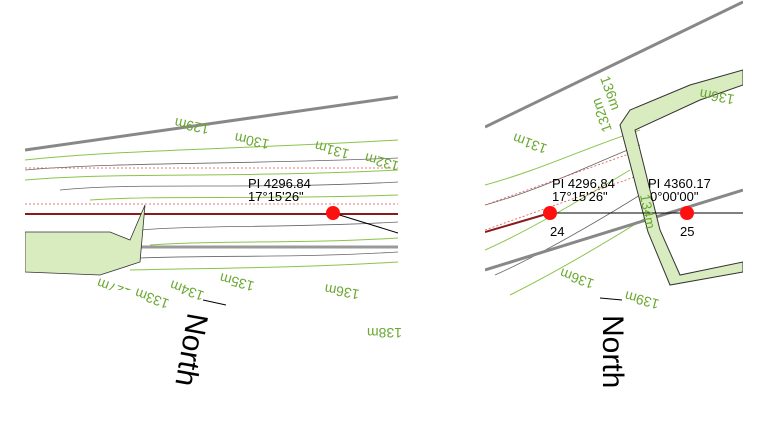 The image size is (763, 428). What do you see at coordinates (365, 223) in the screenshot?
I see `tangent` at bounding box center [365, 223].